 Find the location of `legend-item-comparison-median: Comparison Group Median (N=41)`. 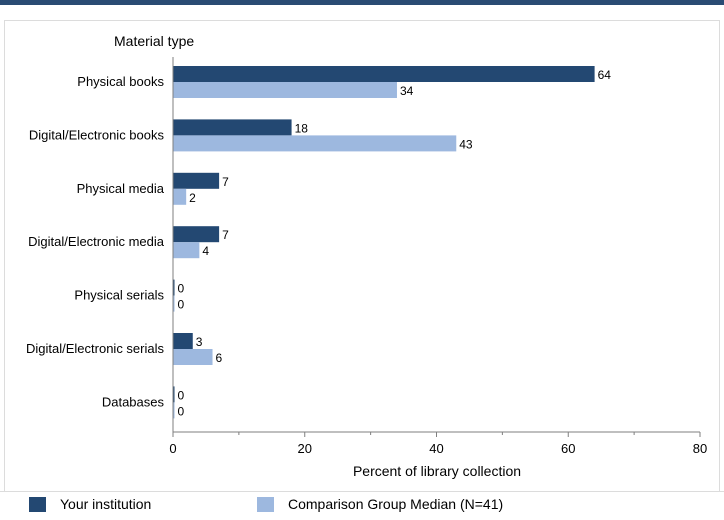

legend-item-comparison-median: Comparison Group Median (N=41) is located at coordinates (380, 504).